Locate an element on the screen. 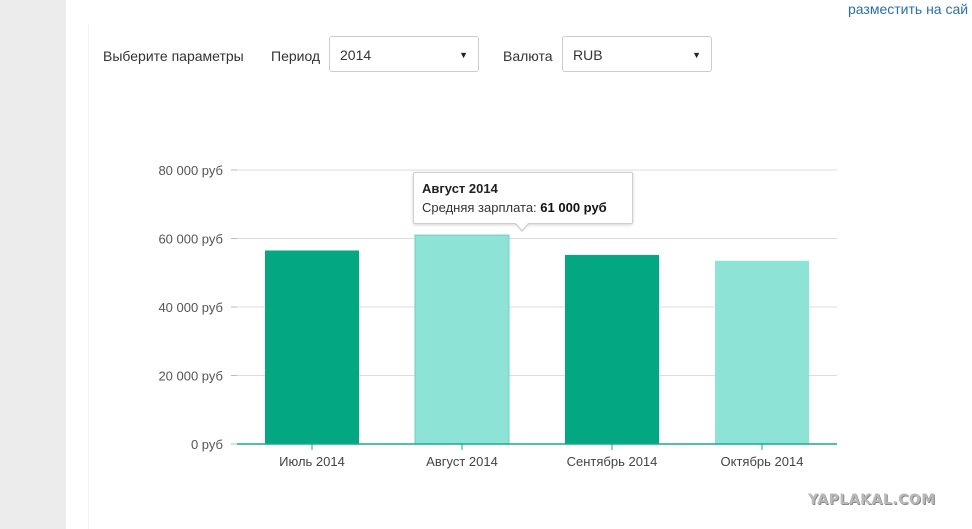  tooltip-pointer-fill is located at coordinates (522, 226).